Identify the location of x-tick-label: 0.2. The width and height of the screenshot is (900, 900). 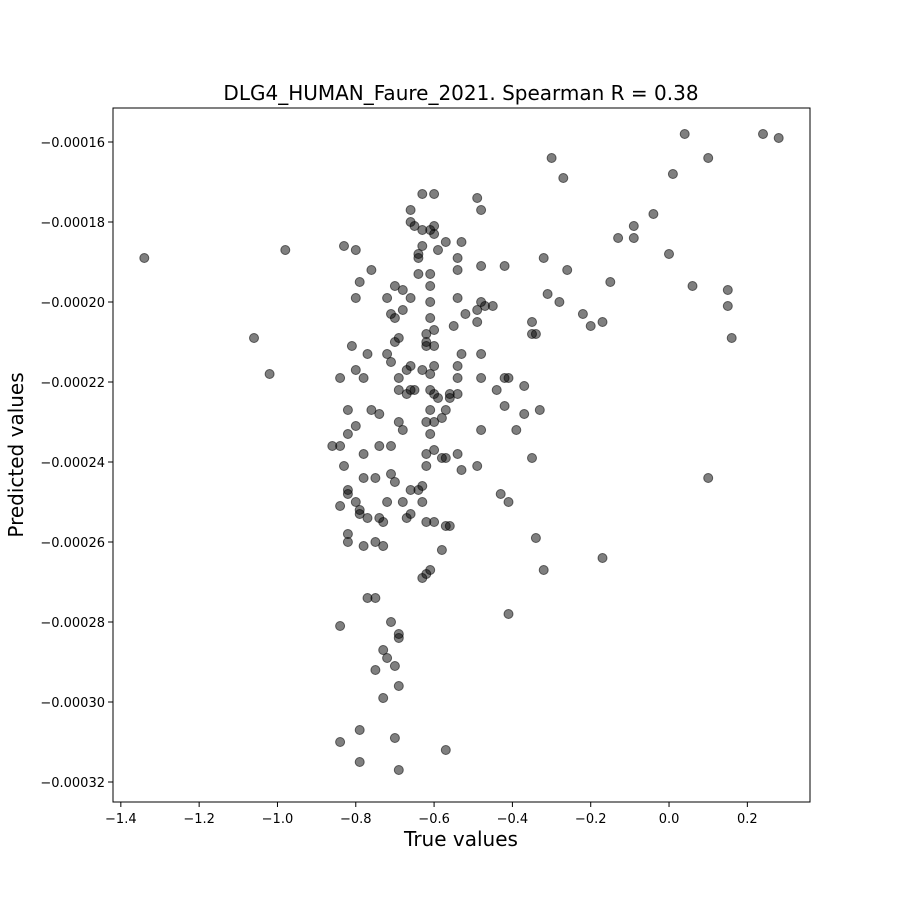
(747, 819).